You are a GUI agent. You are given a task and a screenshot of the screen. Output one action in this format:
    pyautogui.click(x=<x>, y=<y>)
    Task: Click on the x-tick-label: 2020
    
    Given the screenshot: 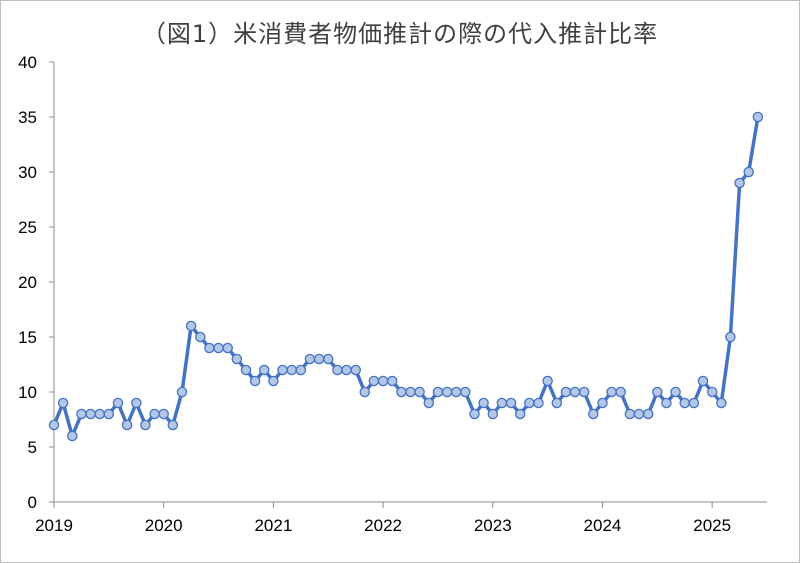 What is the action you would take?
    pyautogui.click(x=164, y=525)
    